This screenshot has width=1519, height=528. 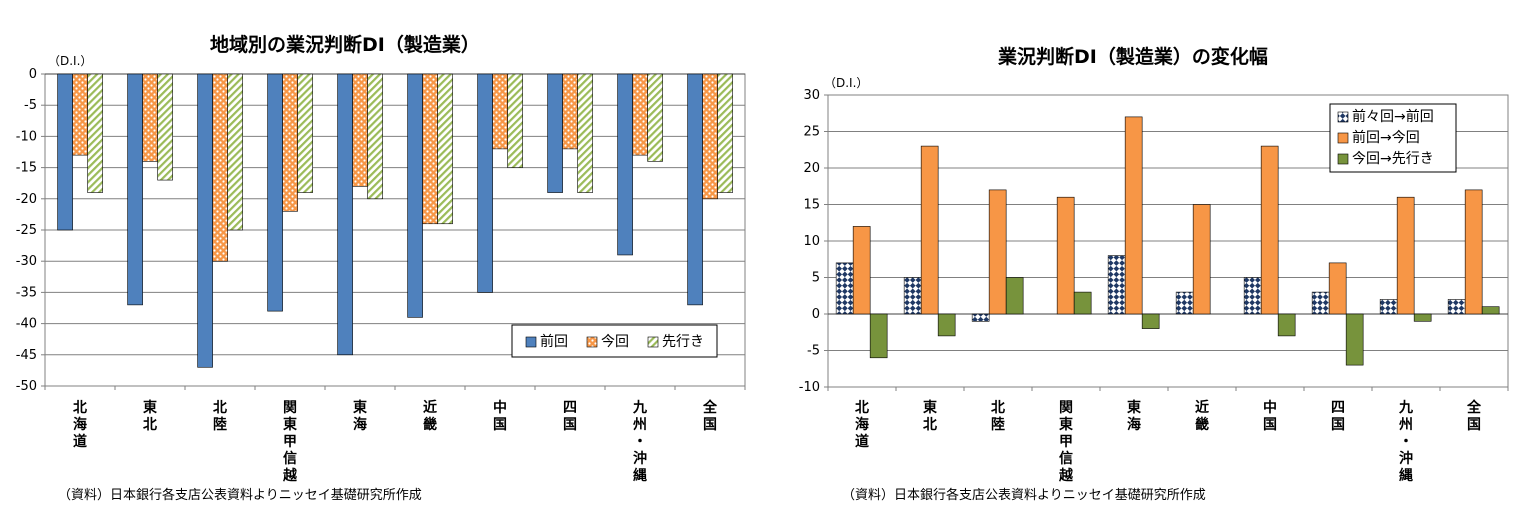 I want to click on x-tick-label-char: 信, so click(x=290, y=458).